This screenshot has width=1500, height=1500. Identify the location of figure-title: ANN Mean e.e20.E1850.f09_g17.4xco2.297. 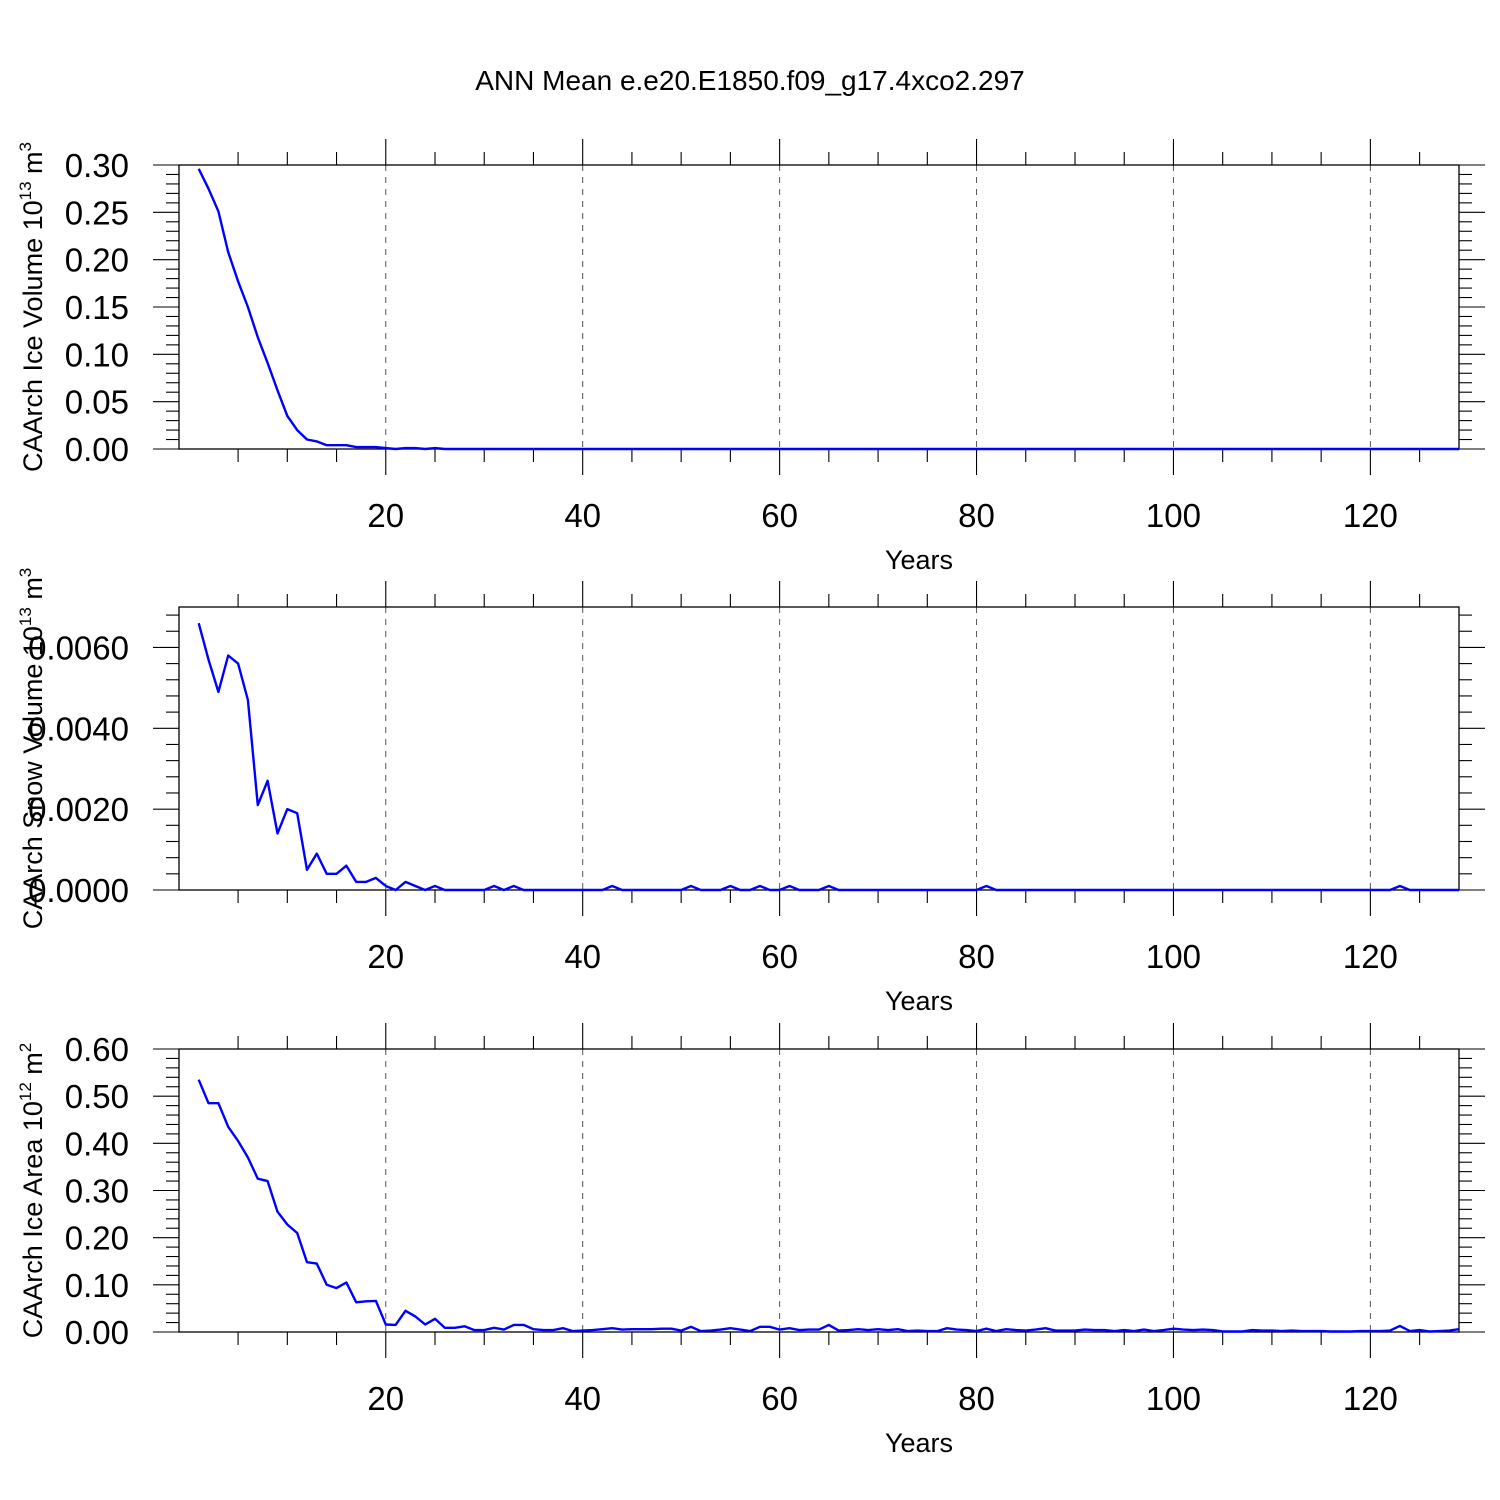
(750, 80).